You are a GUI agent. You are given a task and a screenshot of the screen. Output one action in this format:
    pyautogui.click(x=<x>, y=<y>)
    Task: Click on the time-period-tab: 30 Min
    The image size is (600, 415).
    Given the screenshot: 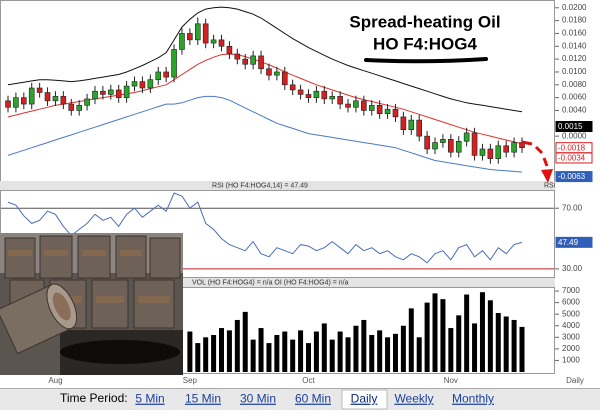 What is the action you would take?
    pyautogui.click(x=258, y=399)
    